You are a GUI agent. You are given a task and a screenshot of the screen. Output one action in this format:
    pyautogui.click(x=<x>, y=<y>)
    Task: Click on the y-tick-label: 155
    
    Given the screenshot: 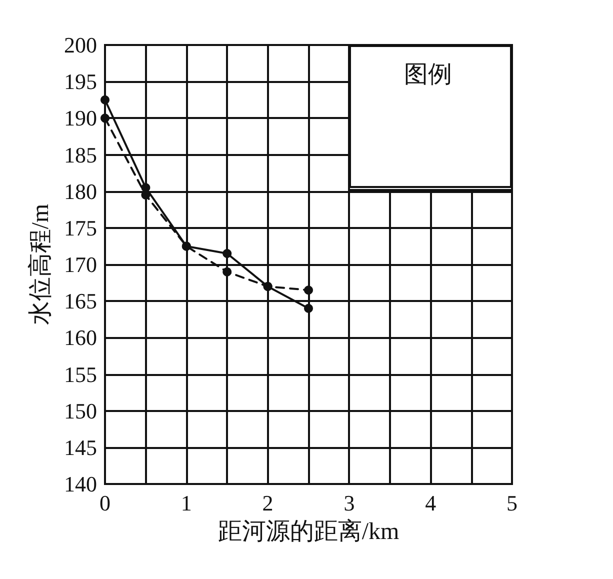 What is the action you would take?
    pyautogui.click(x=80, y=374)
    